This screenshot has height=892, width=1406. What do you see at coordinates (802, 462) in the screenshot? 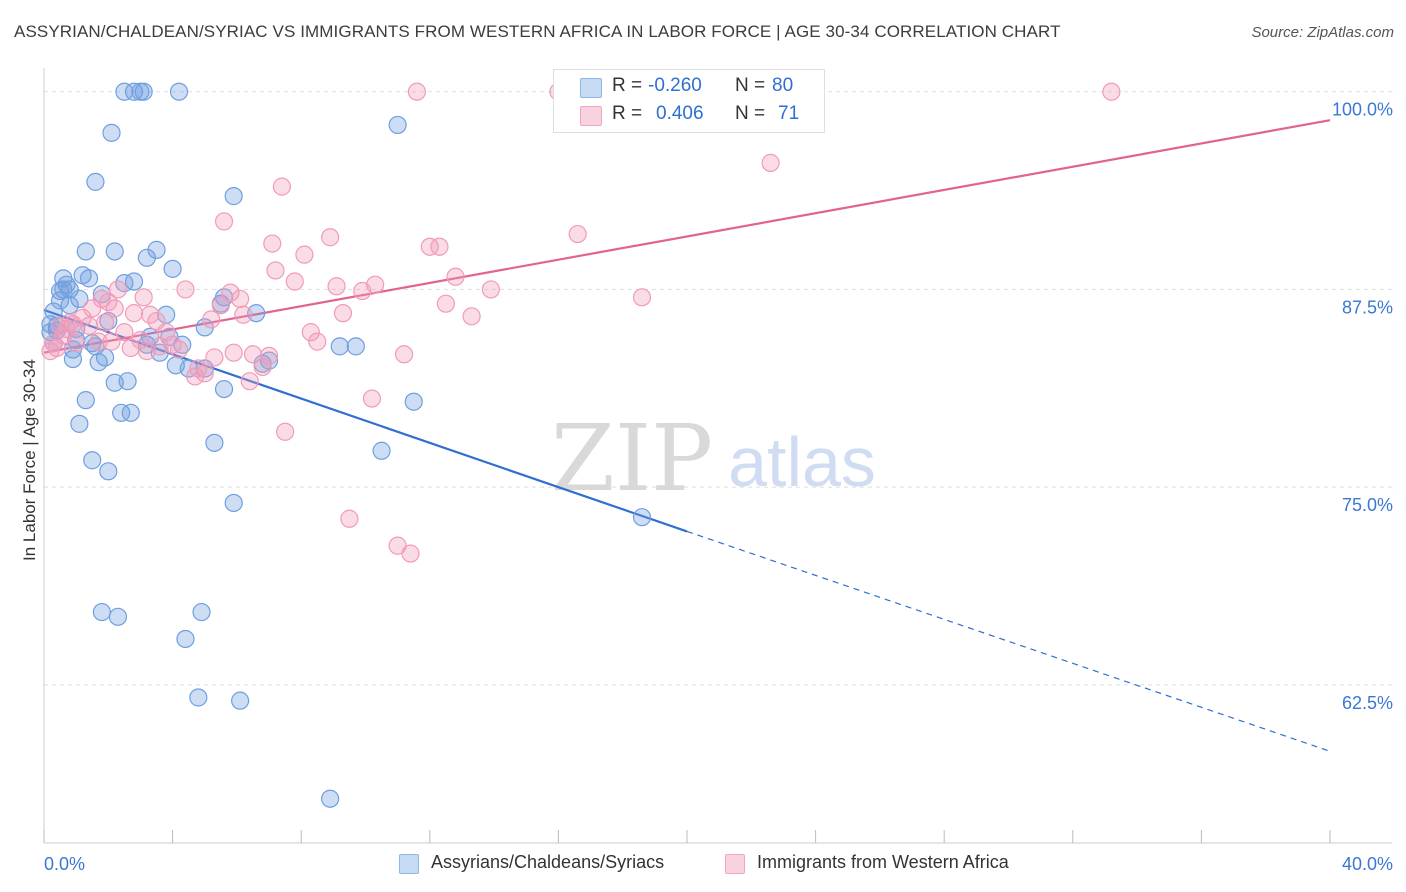
I see `watermark-atlas: atlas` at bounding box center [802, 462].